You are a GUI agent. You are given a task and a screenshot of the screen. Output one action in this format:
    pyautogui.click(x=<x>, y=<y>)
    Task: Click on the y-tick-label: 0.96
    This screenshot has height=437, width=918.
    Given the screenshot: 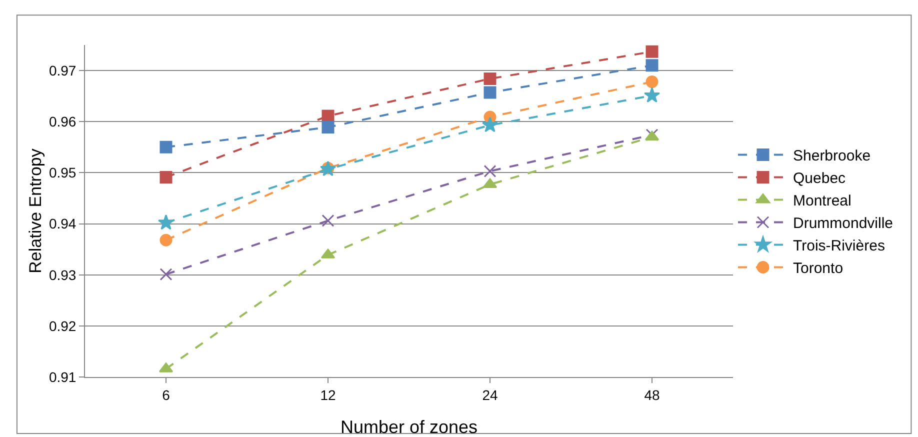 What is the action you would take?
    pyautogui.click(x=62, y=122)
    